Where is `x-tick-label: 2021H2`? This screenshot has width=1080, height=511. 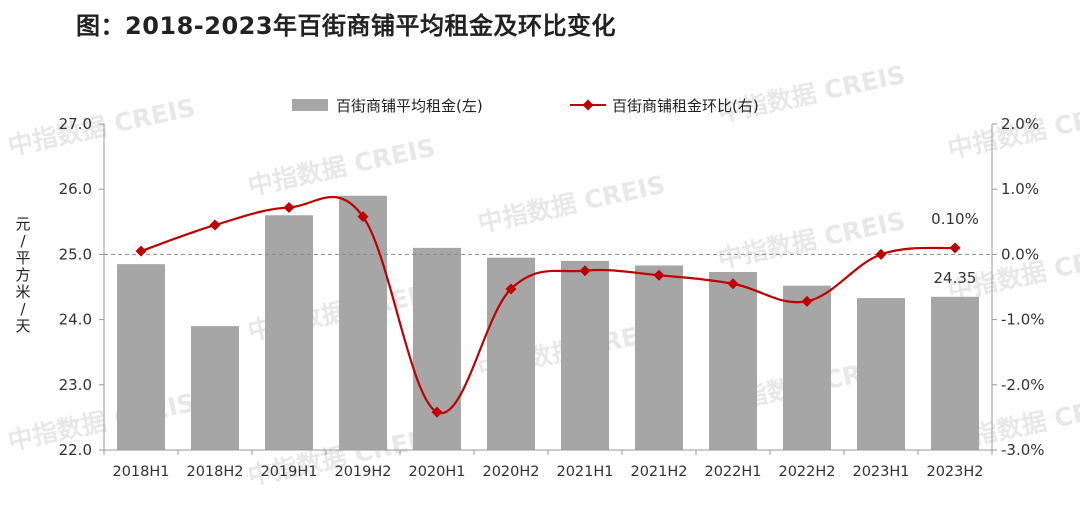 x-tick-label: 2021H2 is located at coordinates (658, 472).